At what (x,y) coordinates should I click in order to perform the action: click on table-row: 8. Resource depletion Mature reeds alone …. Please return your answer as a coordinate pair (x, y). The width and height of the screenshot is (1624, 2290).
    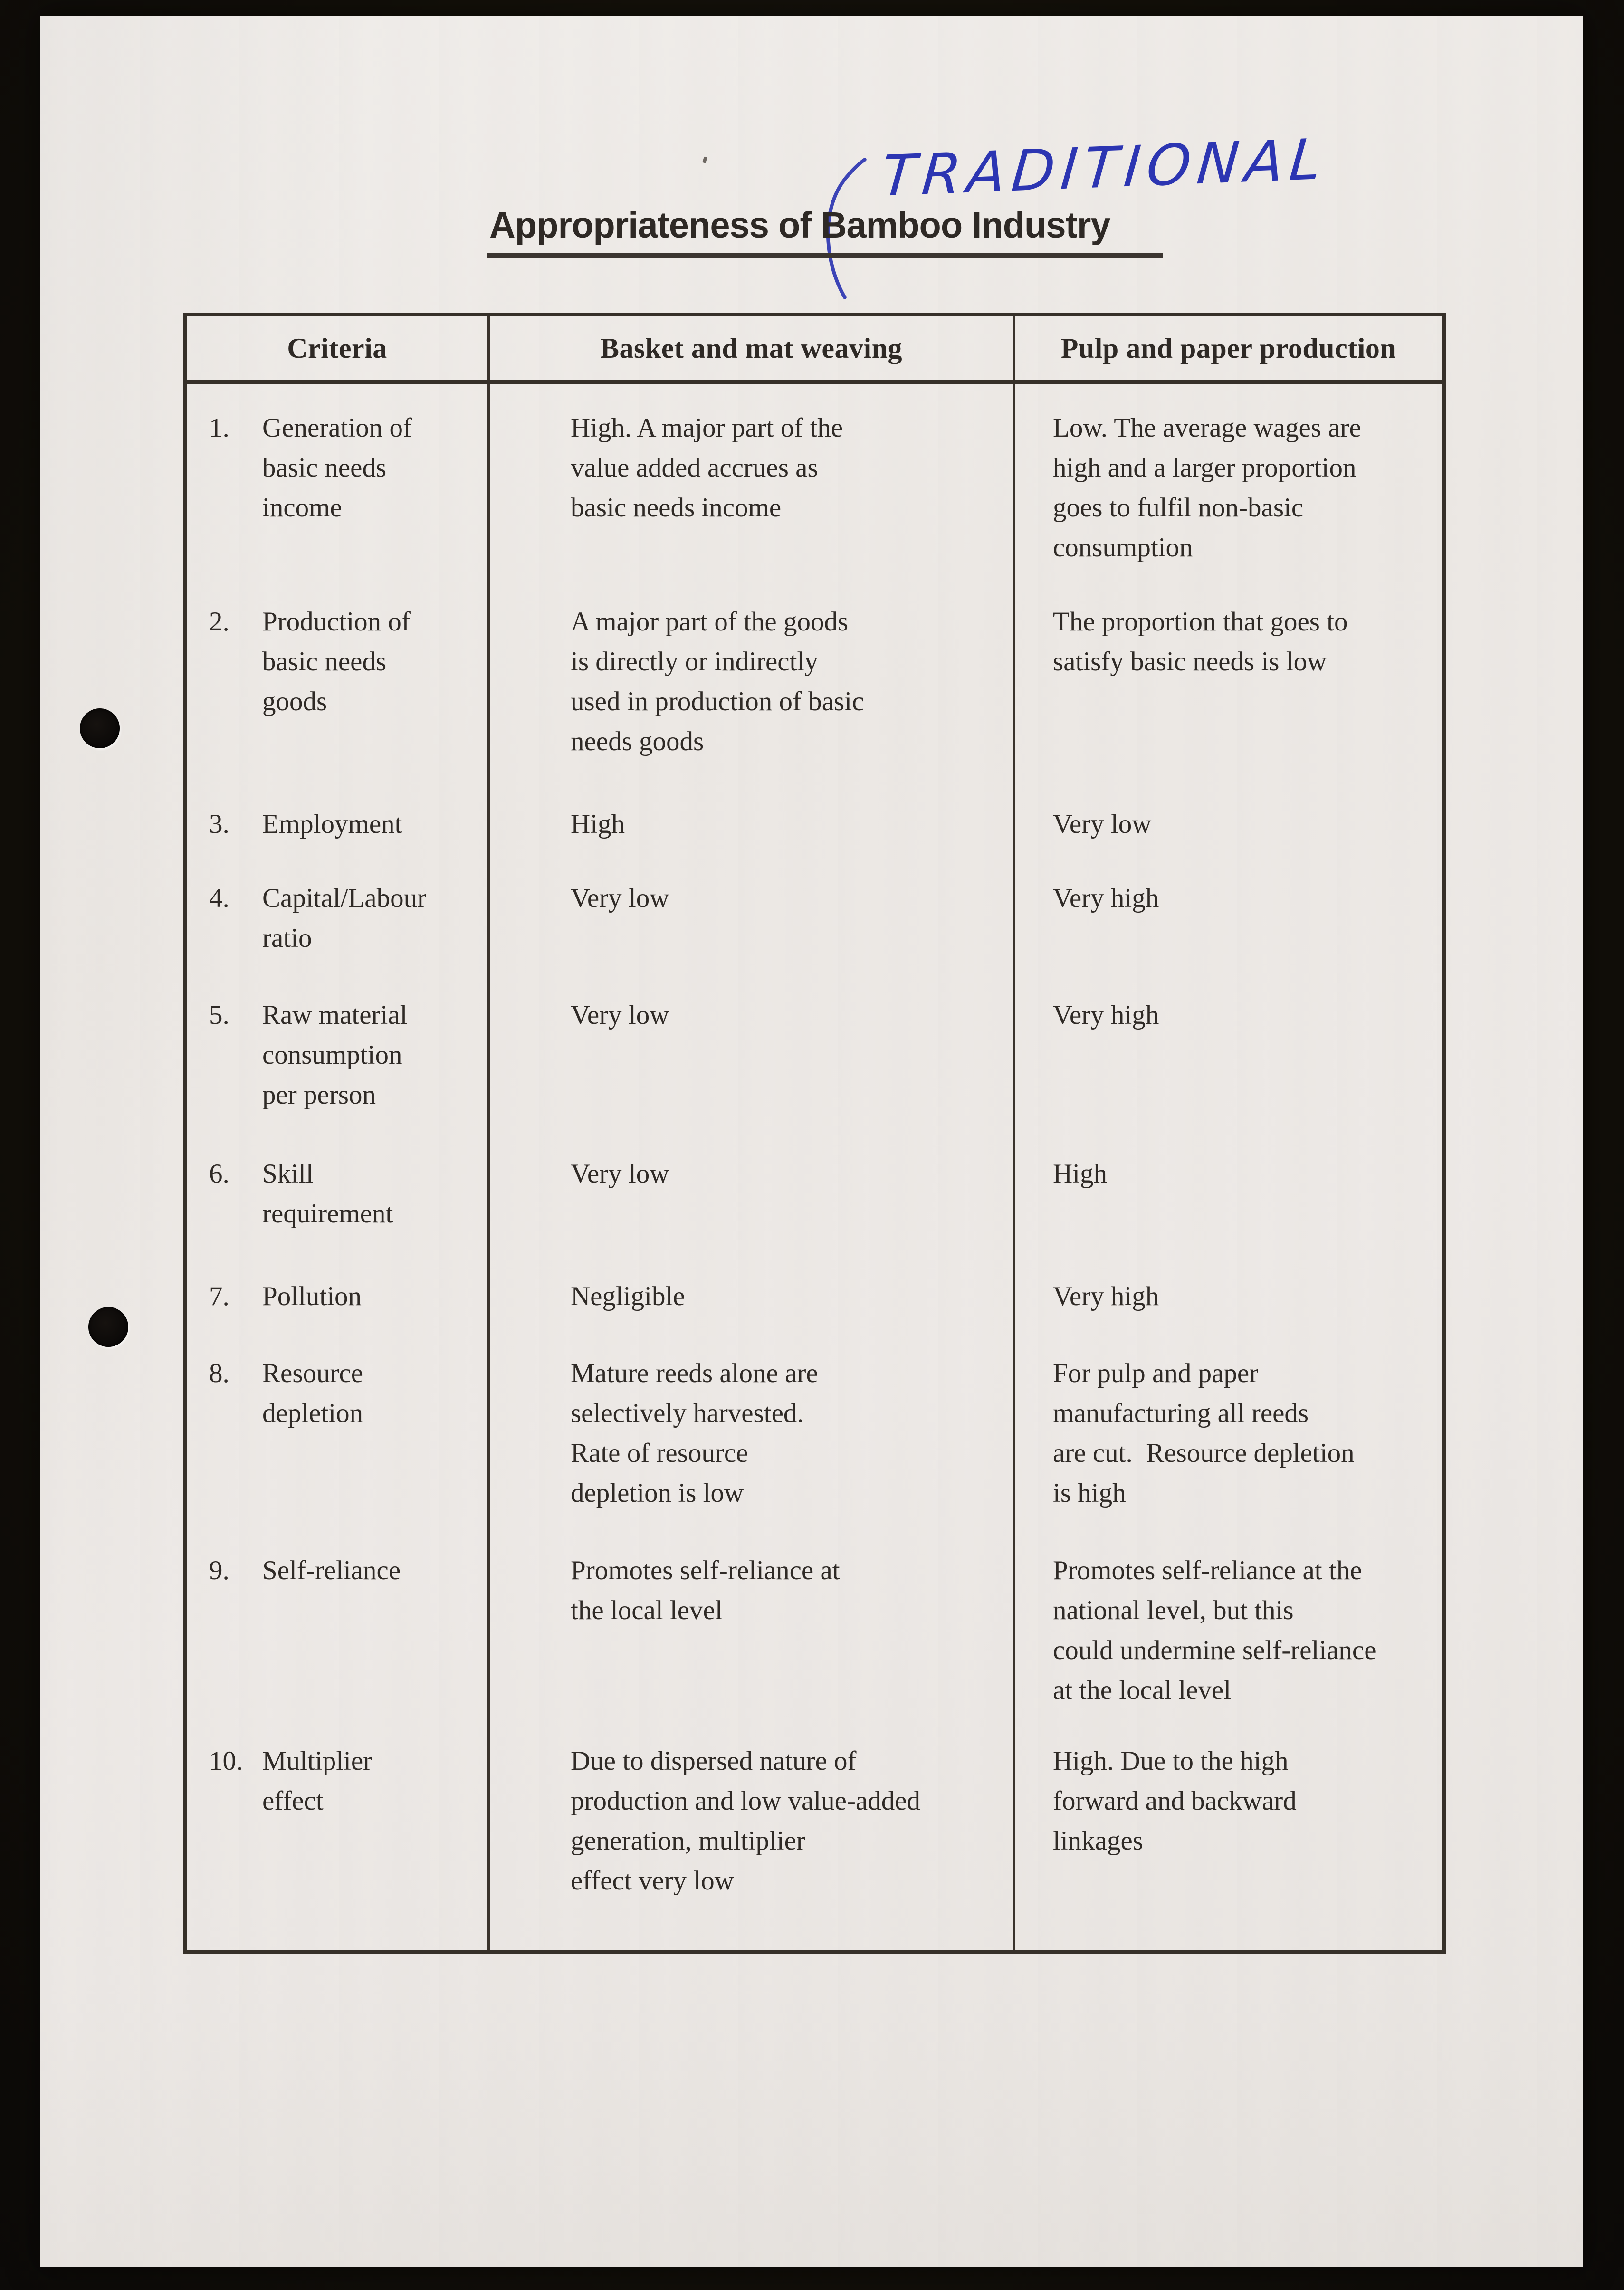
    Looking at the image, I should click on (814, 1433).